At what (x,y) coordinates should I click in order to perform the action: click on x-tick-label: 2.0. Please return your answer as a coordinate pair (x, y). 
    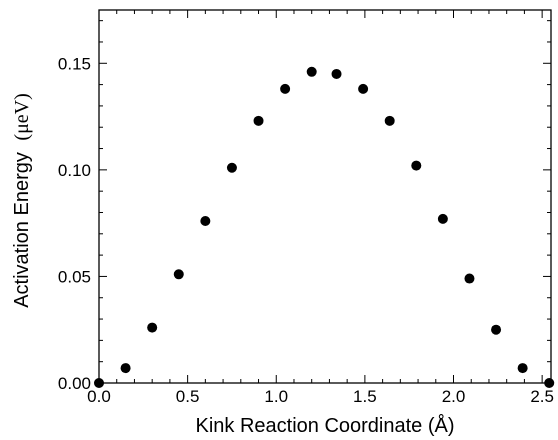
    Looking at the image, I should click on (454, 396).